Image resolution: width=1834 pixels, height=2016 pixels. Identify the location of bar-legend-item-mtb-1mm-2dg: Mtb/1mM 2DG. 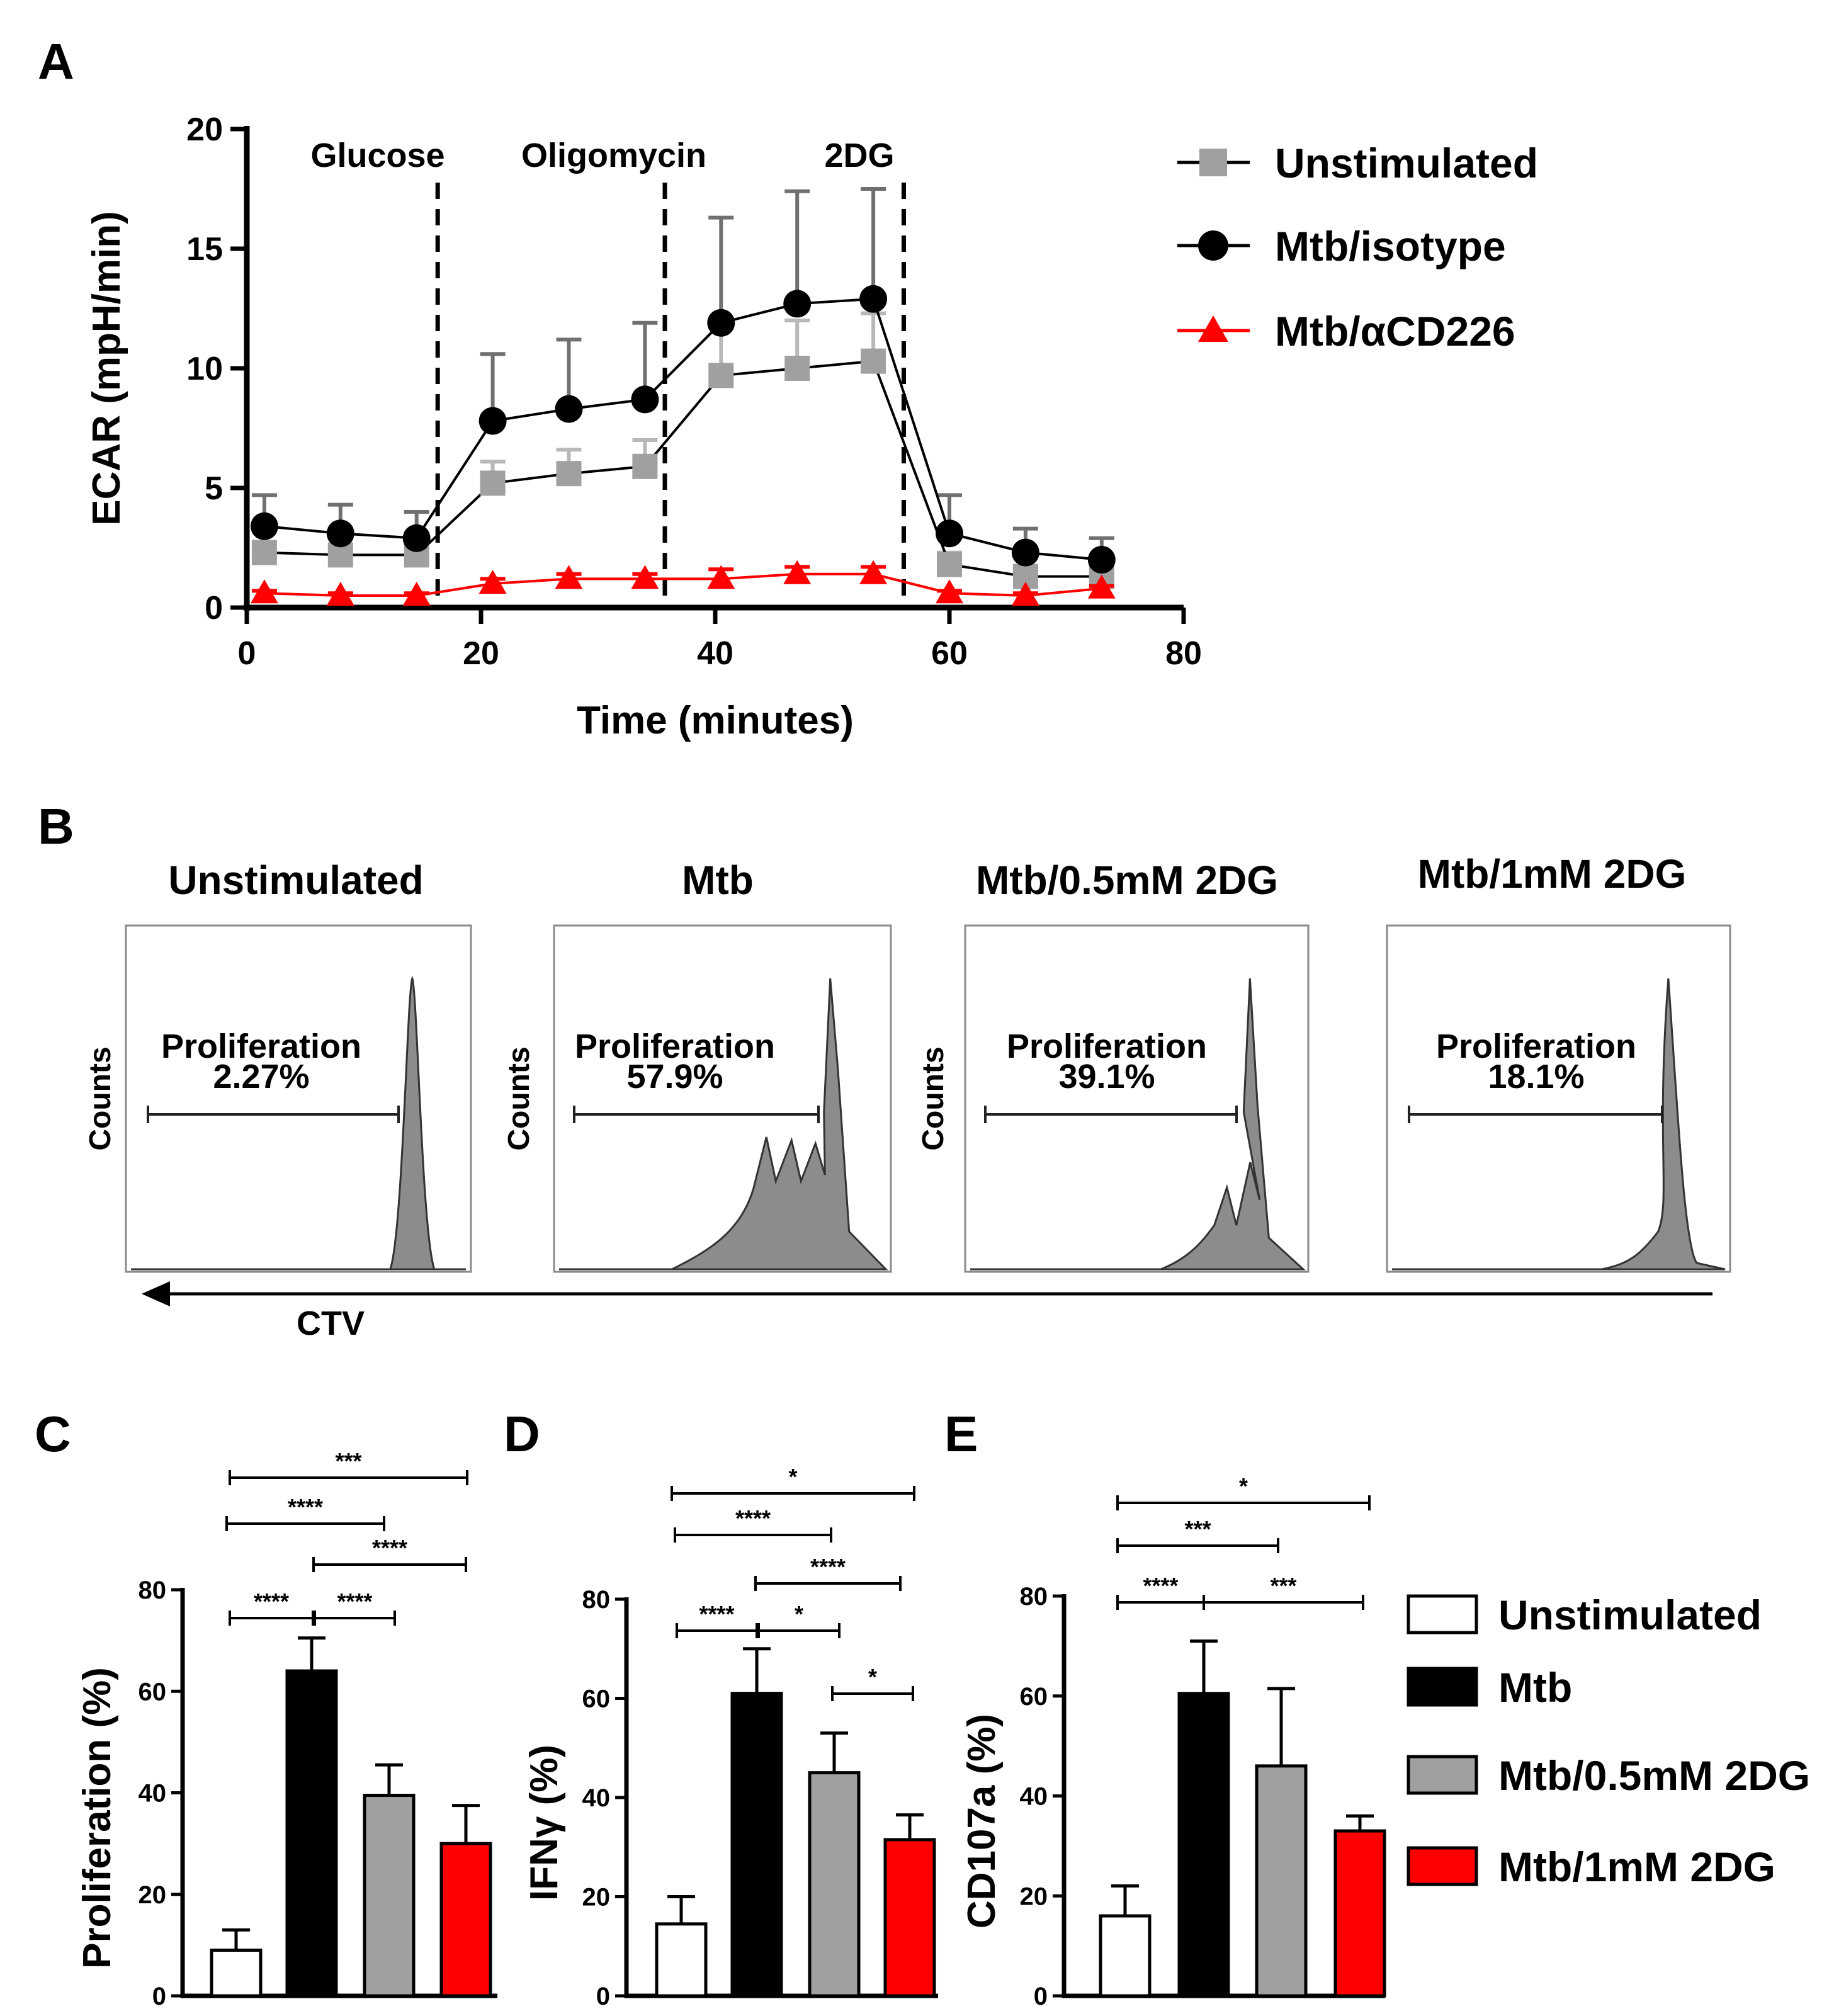
(1591, 1866).